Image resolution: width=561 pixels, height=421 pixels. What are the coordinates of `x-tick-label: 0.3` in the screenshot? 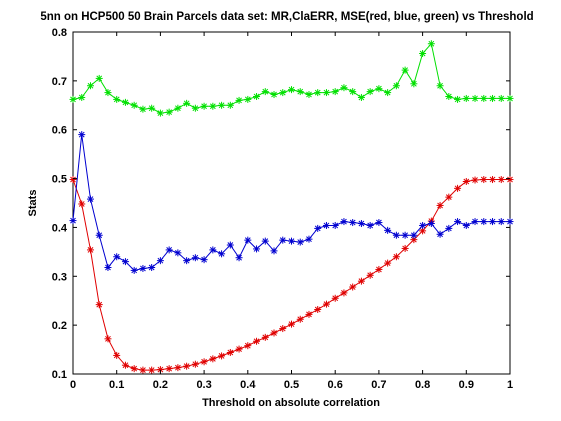 It's located at (203, 385).